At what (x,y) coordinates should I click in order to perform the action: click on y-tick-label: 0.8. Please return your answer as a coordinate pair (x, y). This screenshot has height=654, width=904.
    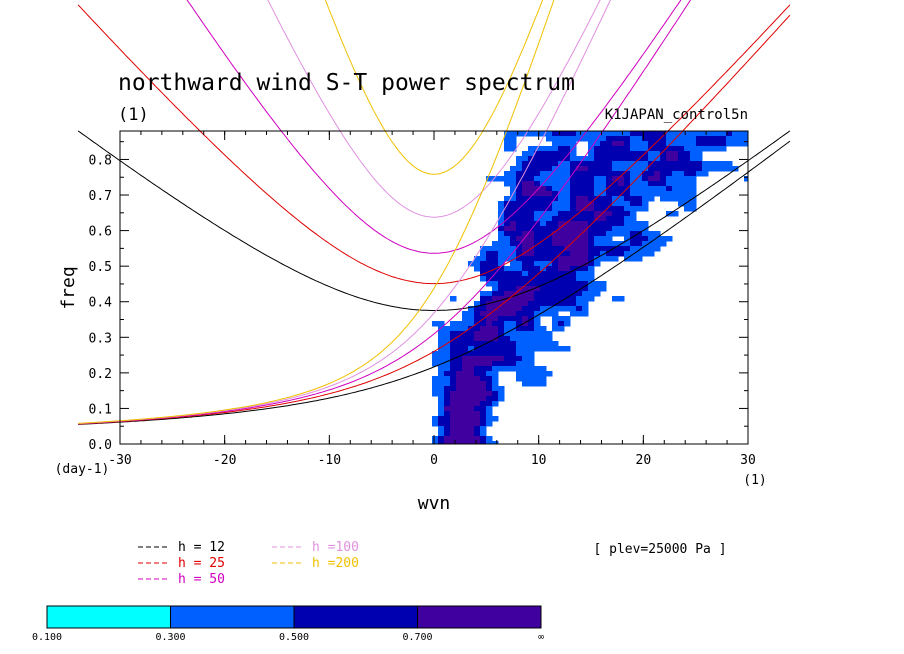
    Looking at the image, I should click on (100, 160).